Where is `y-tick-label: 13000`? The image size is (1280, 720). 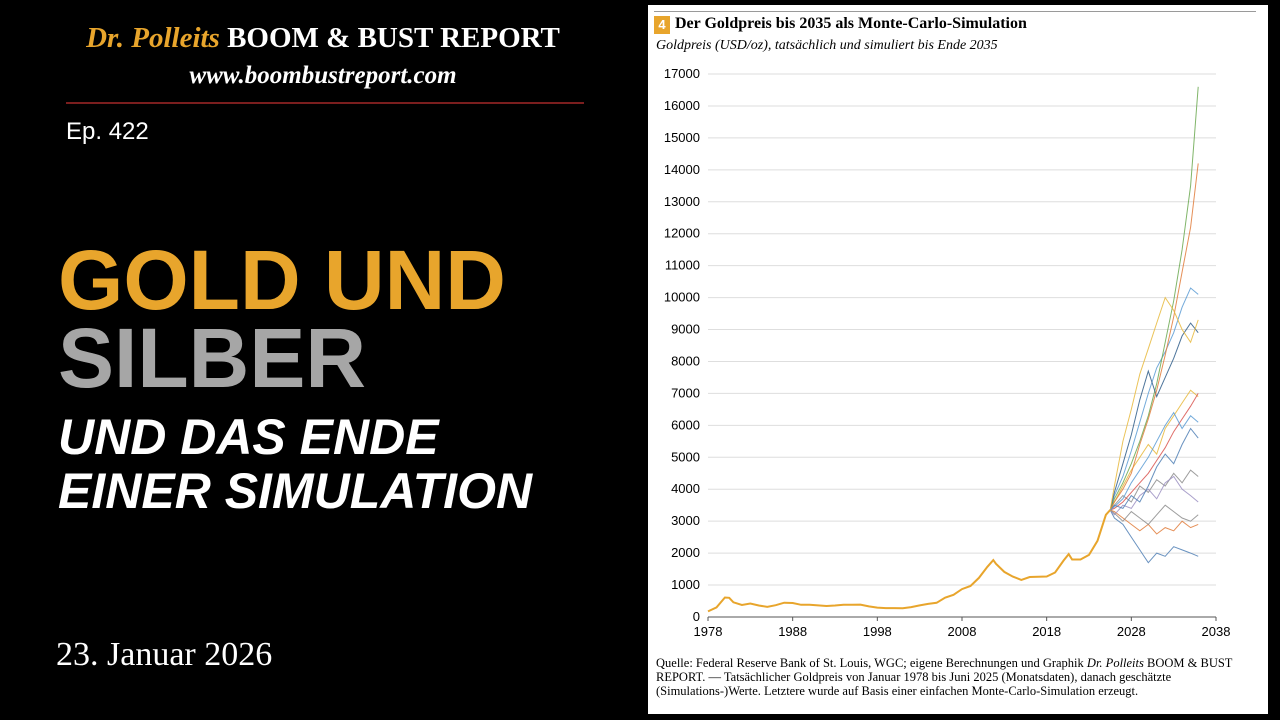 y-tick-label: 13000 is located at coordinates (682, 201).